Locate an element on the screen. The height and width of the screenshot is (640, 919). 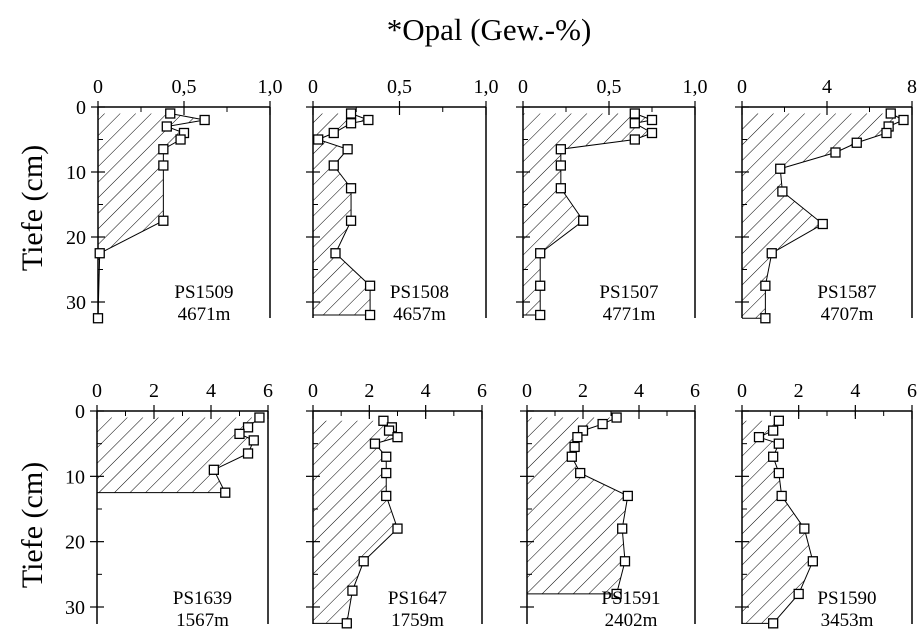
core-water-depth: 1567m is located at coordinates (202, 620).